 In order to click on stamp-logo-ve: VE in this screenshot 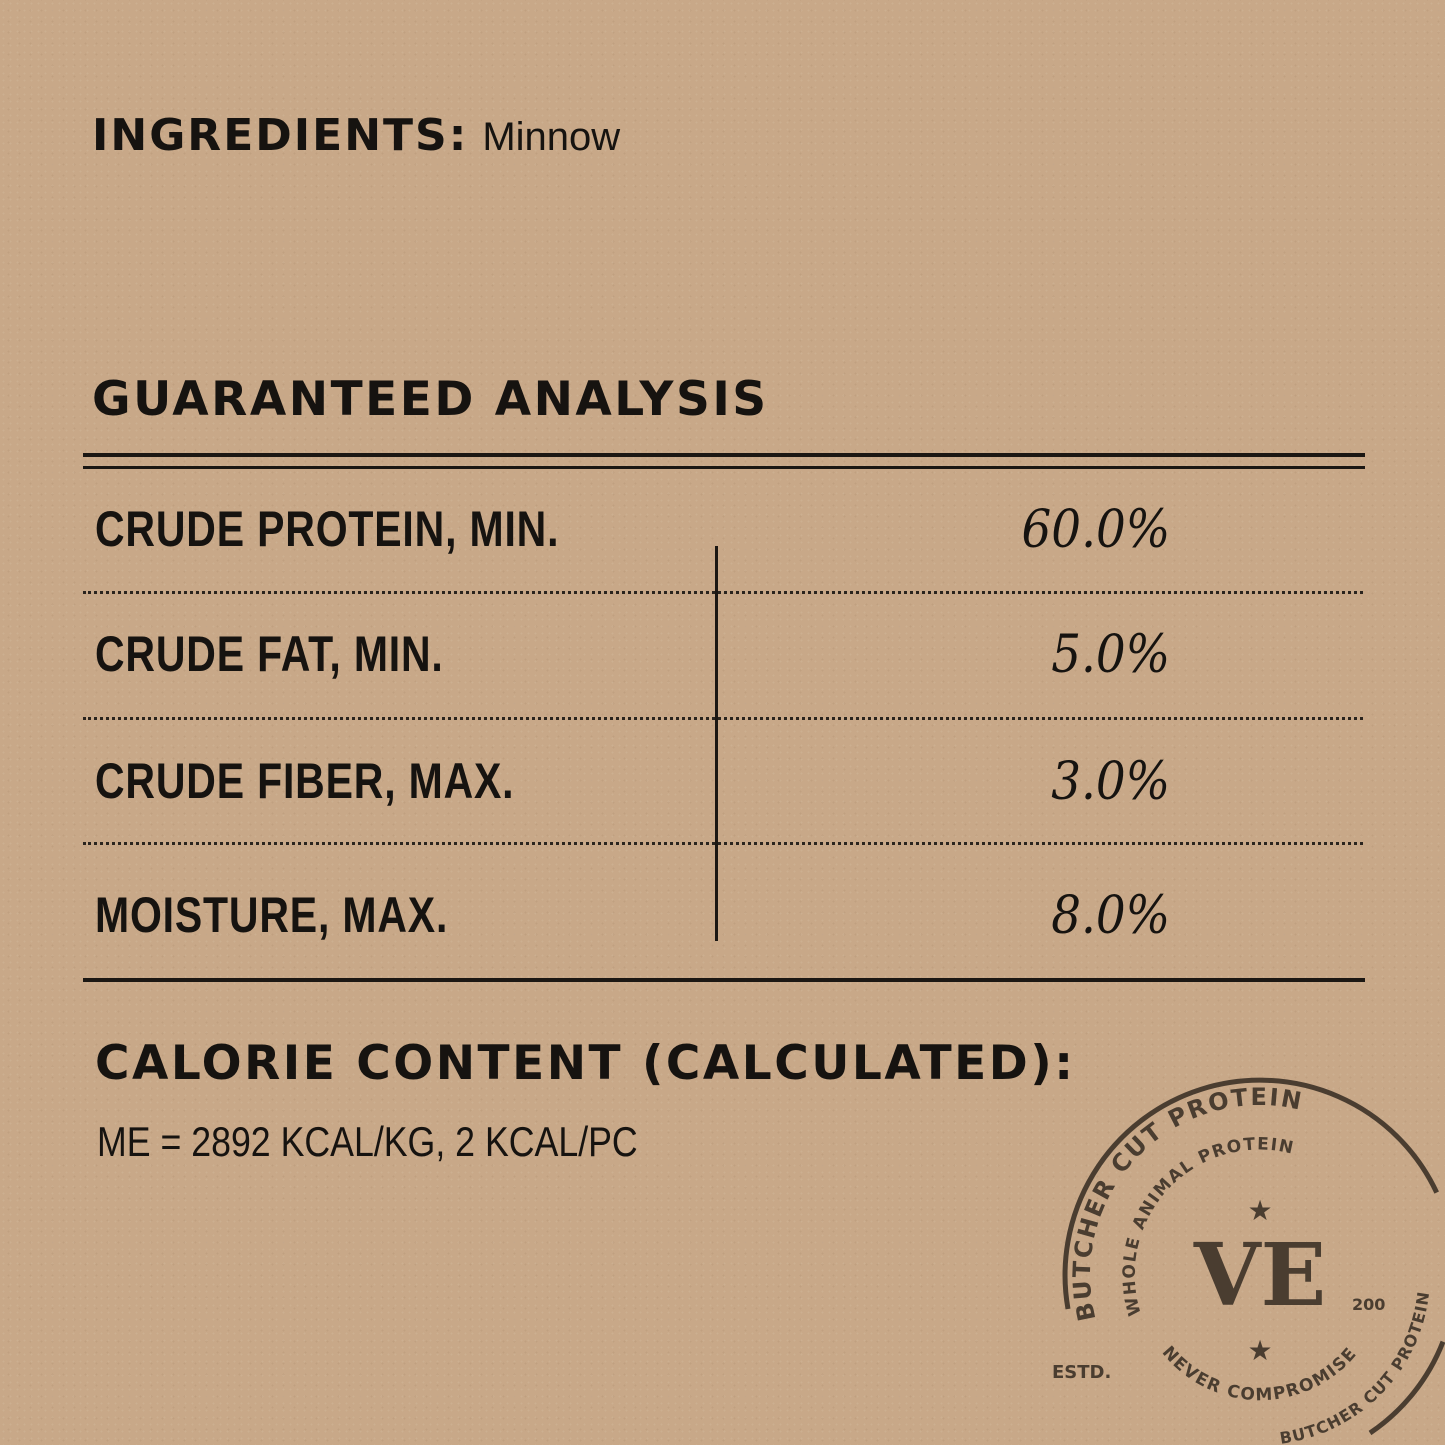, I will do `click(1259, 1275)`.